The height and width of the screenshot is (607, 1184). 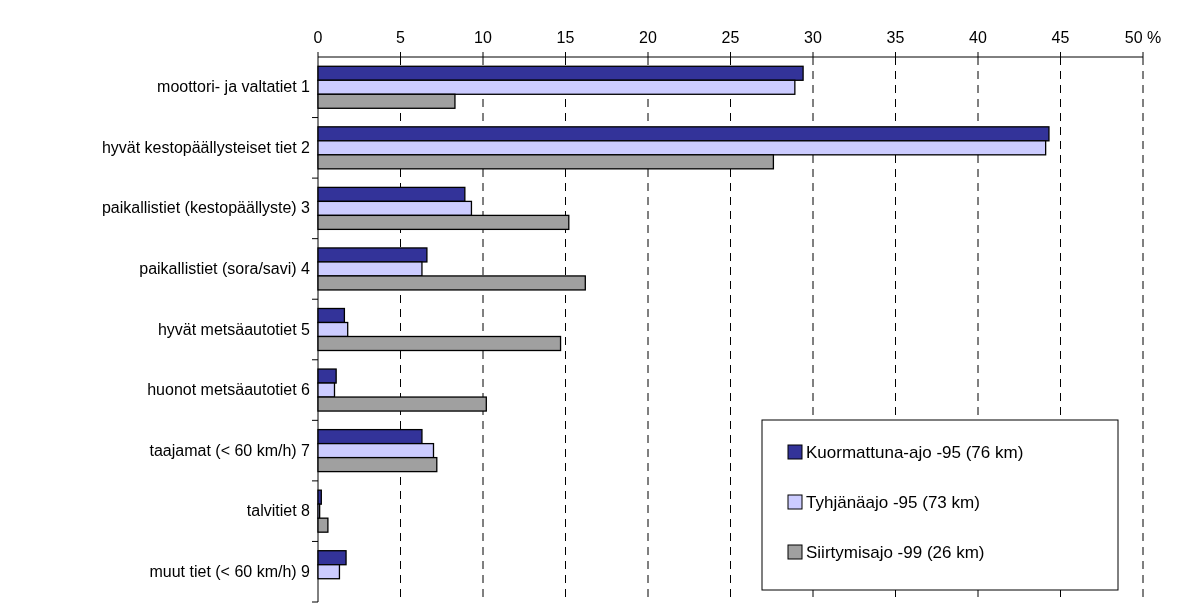 What do you see at coordinates (401, 37) in the screenshot?
I see `x-tick-label: 5` at bounding box center [401, 37].